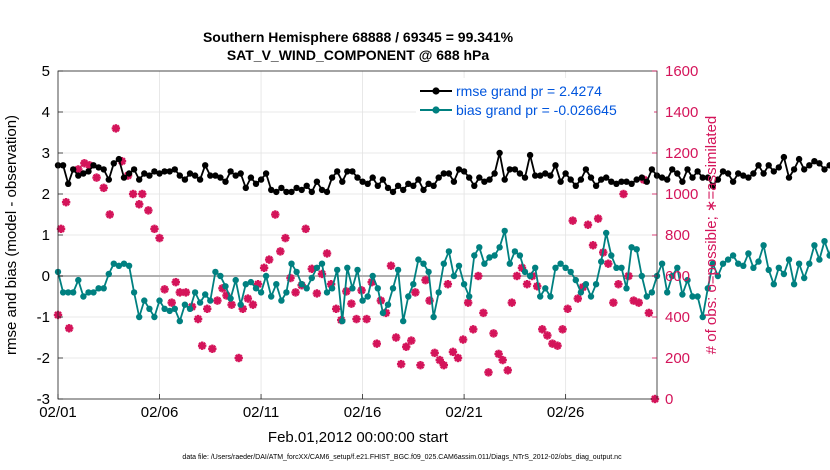 Image resolution: width=830 pixels, height=470 pixels. What do you see at coordinates (311, 407) in the screenshot?
I see `x-axis: 02/01 02/06 02/11 02/16 02/21 02/26` at bounding box center [311, 407].